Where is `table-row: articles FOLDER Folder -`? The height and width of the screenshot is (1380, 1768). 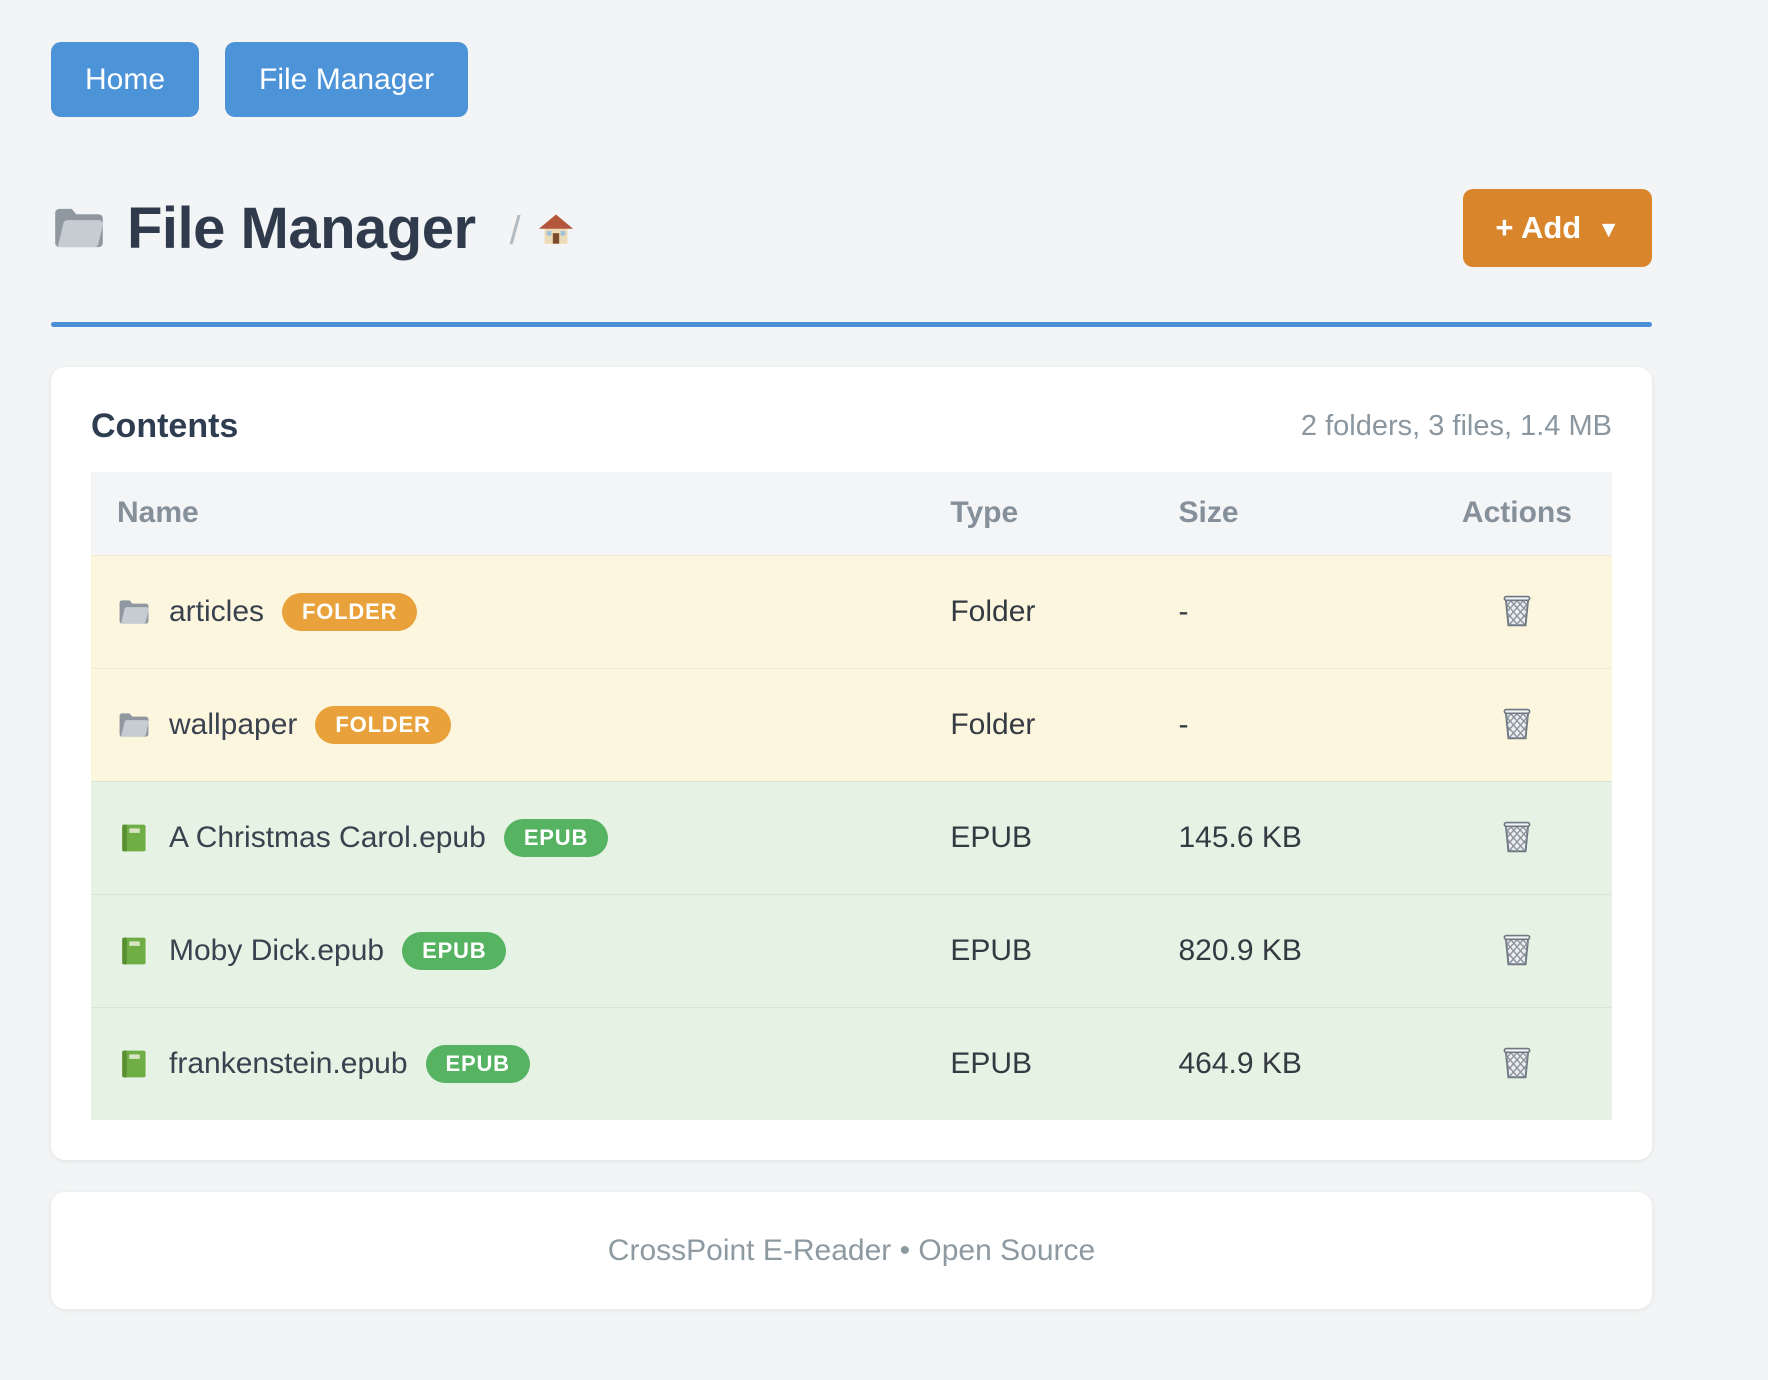
table-row: articles FOLDER Folder - is located at coordinates (851, 611).